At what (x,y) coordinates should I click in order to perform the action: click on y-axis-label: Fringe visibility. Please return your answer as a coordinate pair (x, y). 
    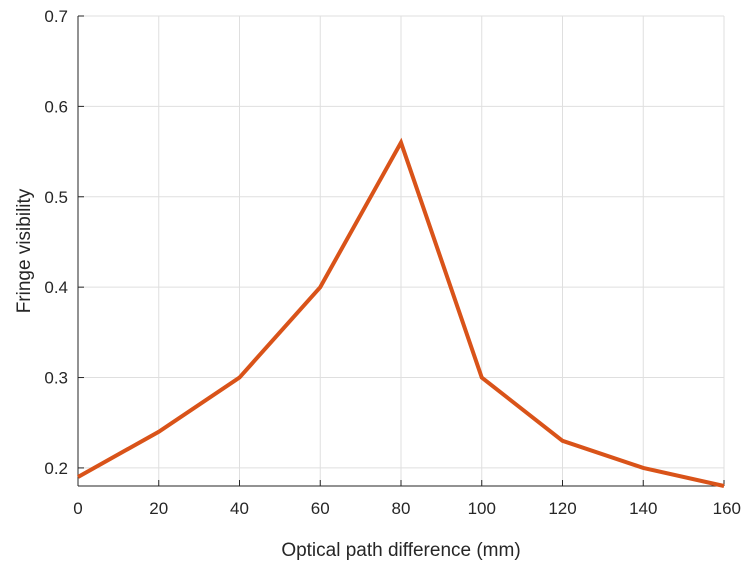
    Looking at the image, I should click on (24, 250).